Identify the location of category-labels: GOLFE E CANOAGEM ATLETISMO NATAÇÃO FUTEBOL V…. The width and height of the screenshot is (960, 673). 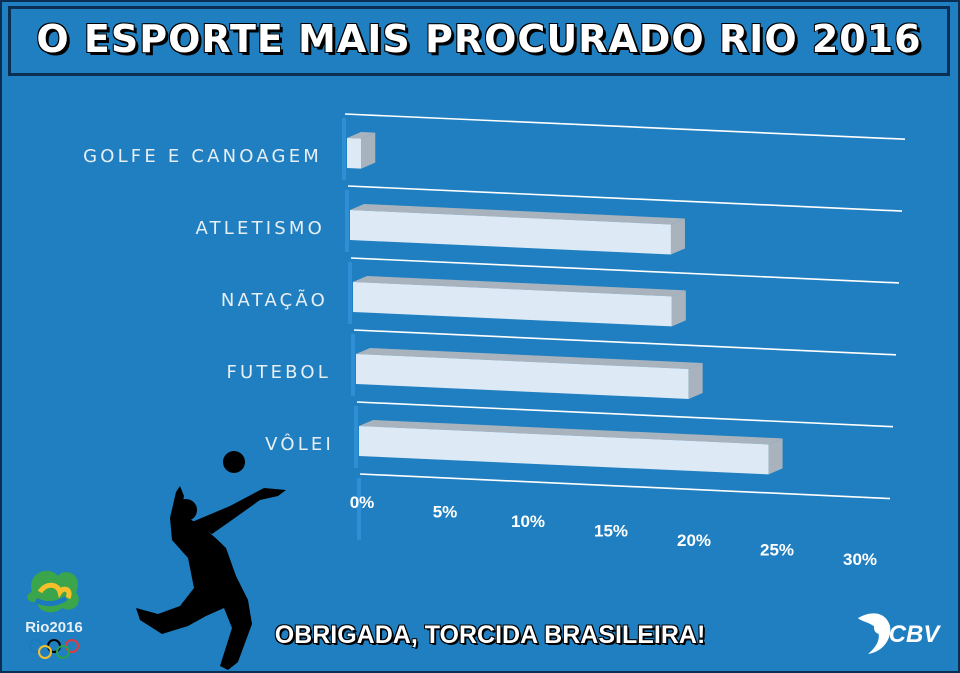
(208, 300).